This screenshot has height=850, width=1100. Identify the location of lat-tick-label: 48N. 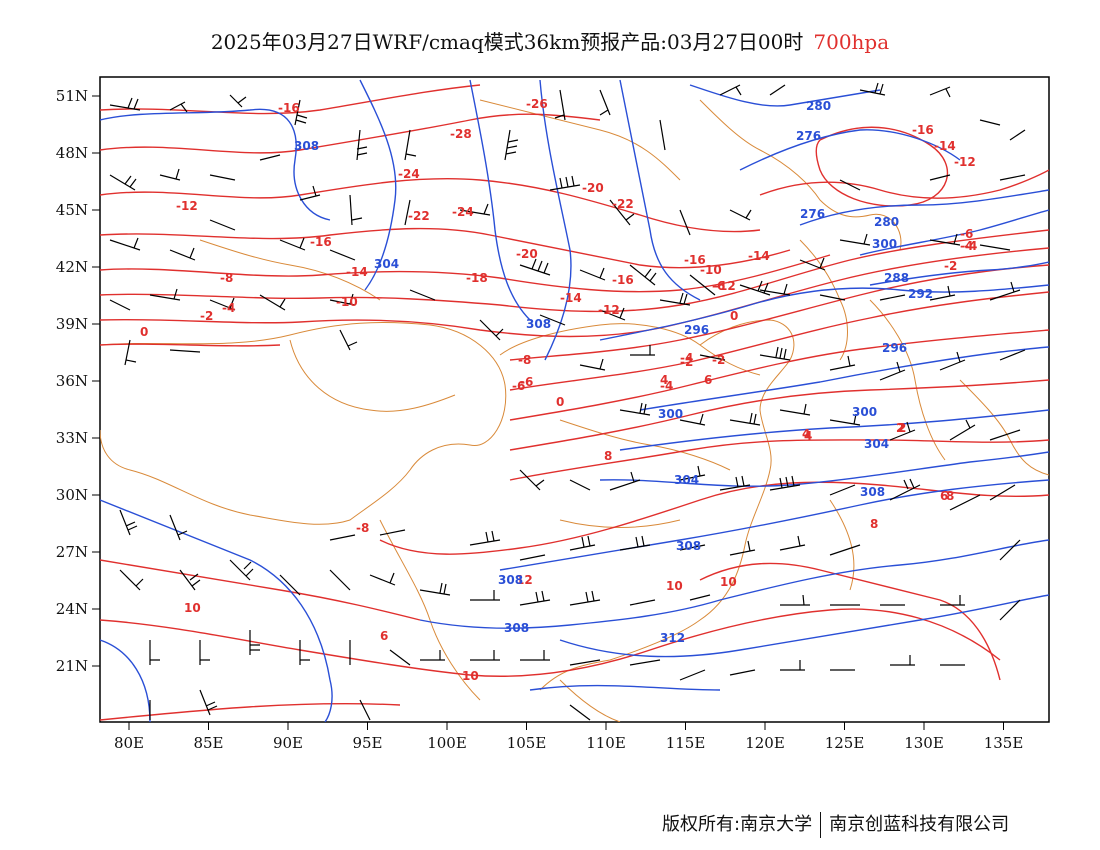
(72, 153).